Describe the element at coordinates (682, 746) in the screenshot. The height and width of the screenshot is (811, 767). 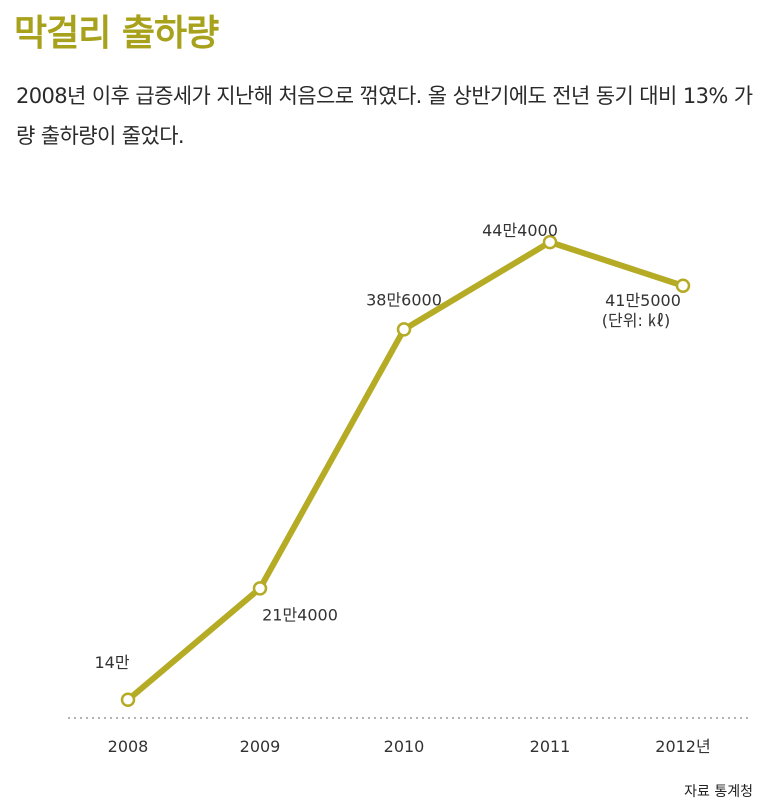
I see `x-tick-2012년: 2012년` at that location.